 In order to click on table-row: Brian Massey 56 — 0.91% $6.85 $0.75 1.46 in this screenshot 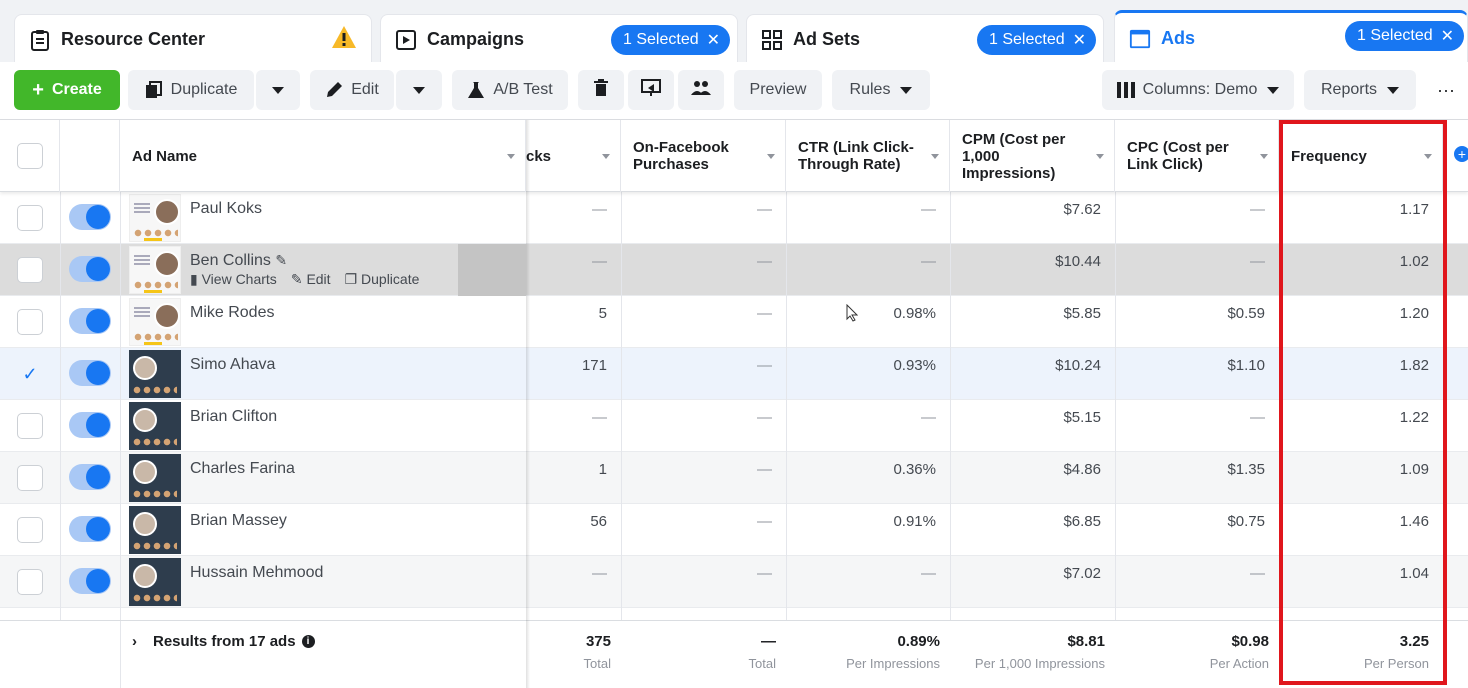, I will do `click(734, 530)`.